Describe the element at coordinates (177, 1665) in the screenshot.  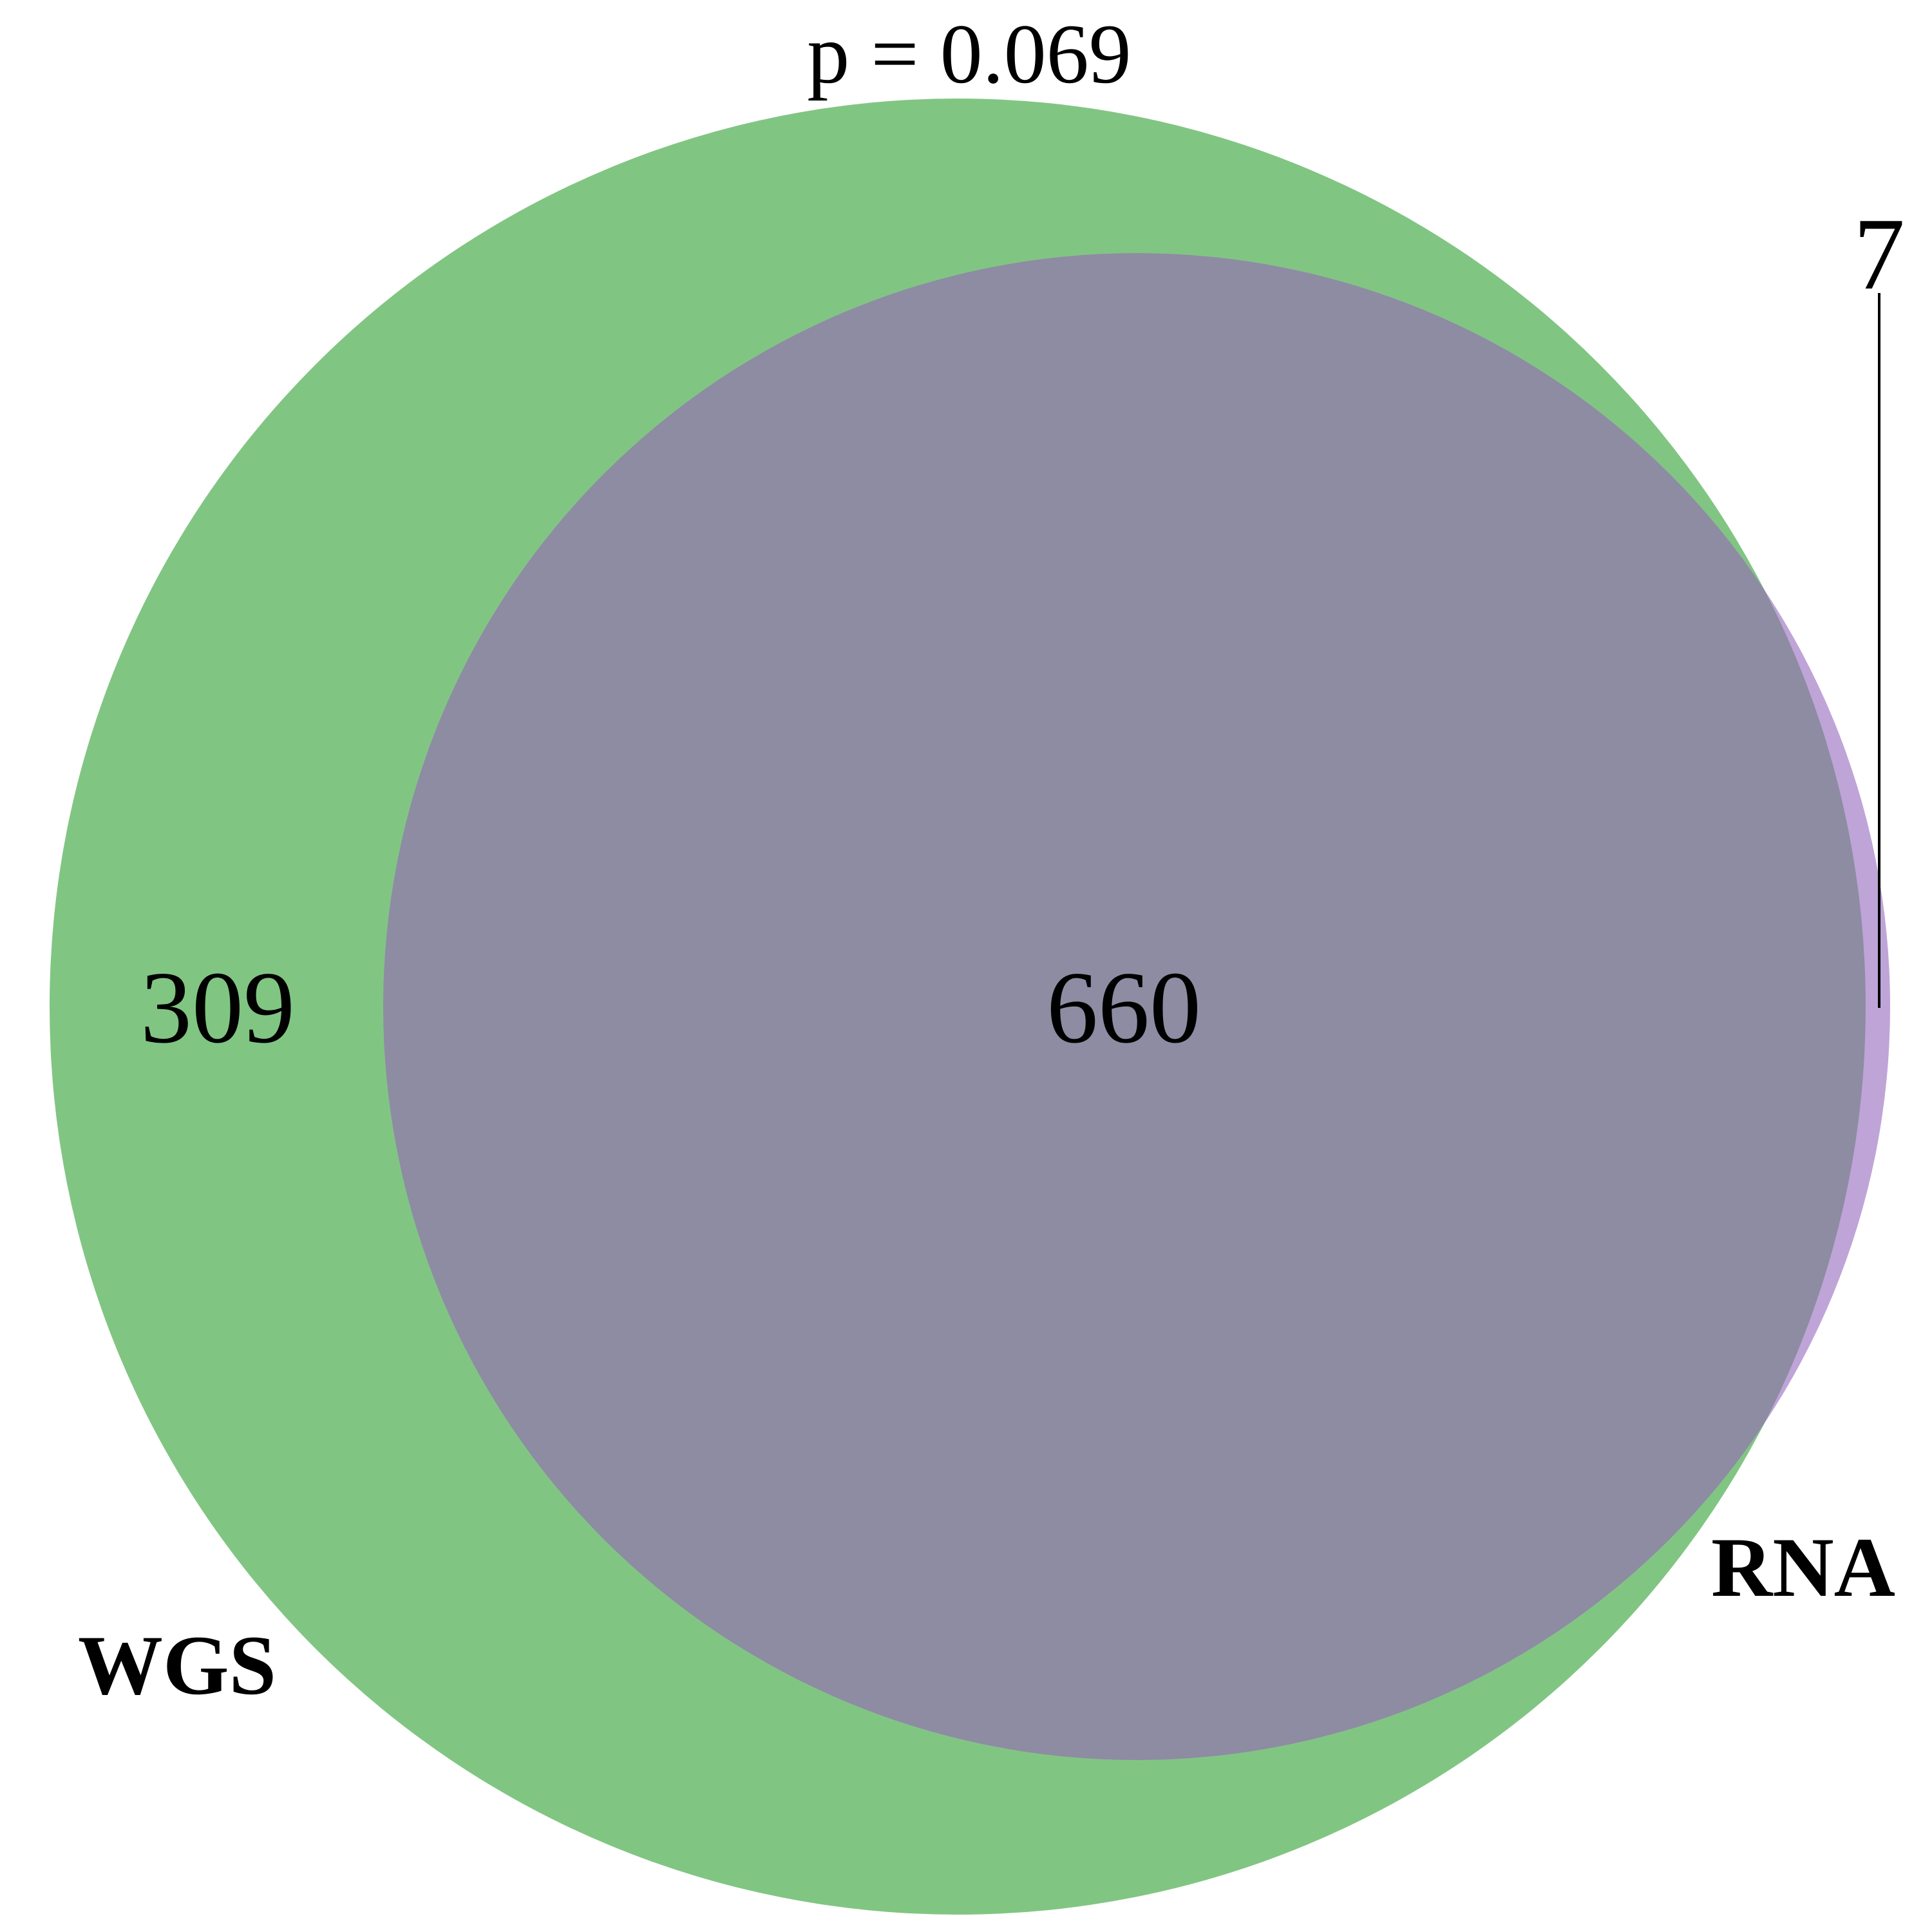
I see `wgs-set-label: WGS` at that location.